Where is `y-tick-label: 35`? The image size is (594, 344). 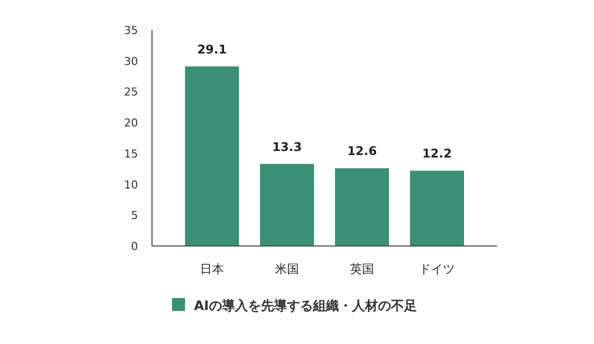
y-tick-label: 35 is located at coordinates (131, 30).